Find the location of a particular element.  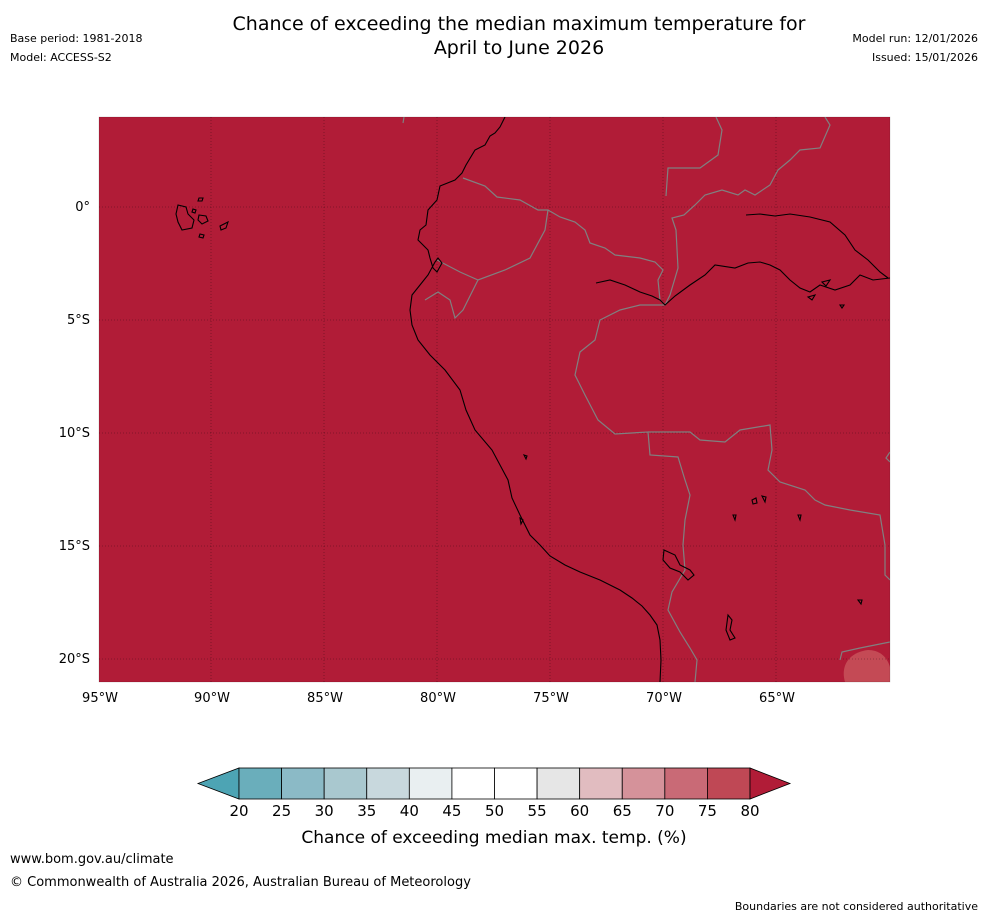

lat-label-20s: 20°S is located at coordinates (74, 659).